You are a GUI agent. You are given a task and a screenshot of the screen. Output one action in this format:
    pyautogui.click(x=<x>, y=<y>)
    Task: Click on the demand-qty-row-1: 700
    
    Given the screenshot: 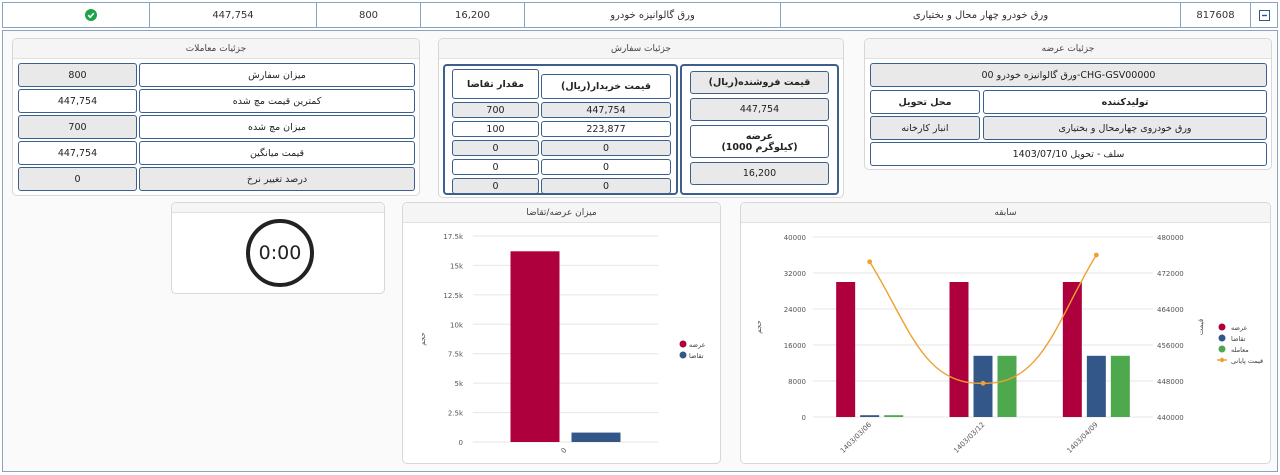 What is the action you would take?
    pyautogui.click(x=495, y=110)
    